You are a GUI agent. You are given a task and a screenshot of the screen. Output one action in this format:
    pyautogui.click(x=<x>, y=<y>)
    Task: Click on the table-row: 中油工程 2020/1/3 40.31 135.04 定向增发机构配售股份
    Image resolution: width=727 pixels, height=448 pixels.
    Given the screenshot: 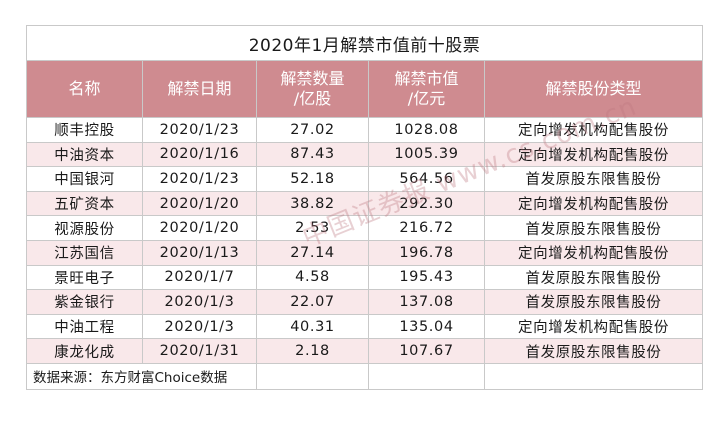 What is the action you would take?
    pyautogui.click(x=365, y=326)
    